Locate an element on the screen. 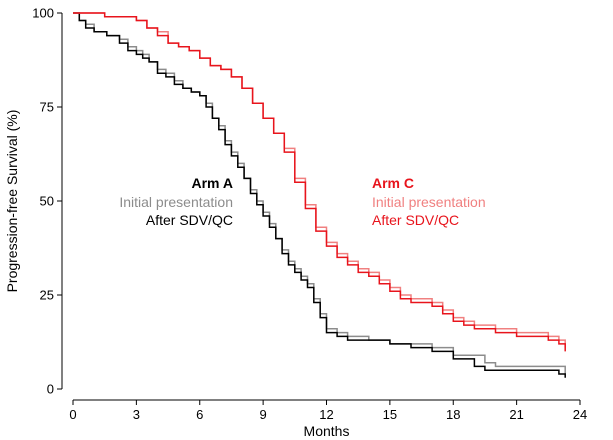  legend-arm-c-after: After SDV/QC is located at coordinates (415, 220).